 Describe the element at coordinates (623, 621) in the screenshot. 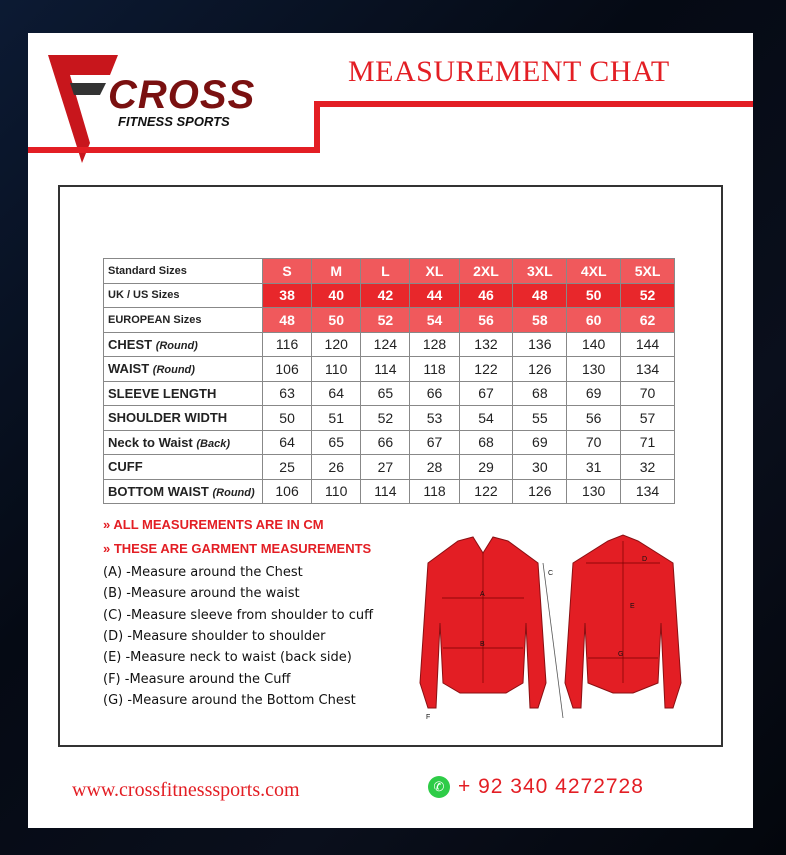

I see `jacket-back: D E G` at that location.